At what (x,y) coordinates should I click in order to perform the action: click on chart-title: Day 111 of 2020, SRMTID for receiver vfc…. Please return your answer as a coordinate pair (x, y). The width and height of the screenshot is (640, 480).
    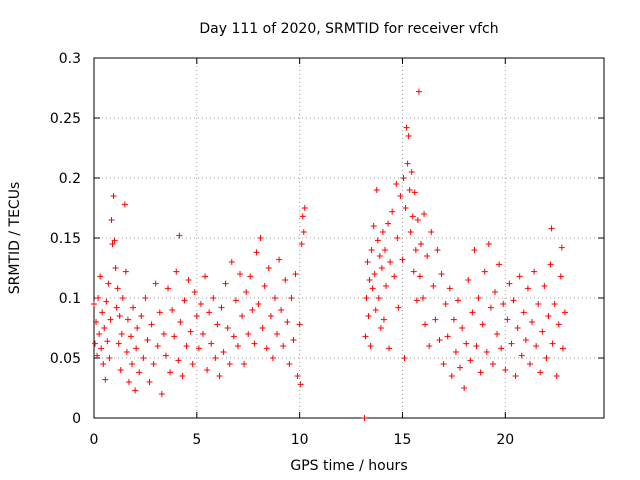
    Looking at the image, I should click on (348, 29).